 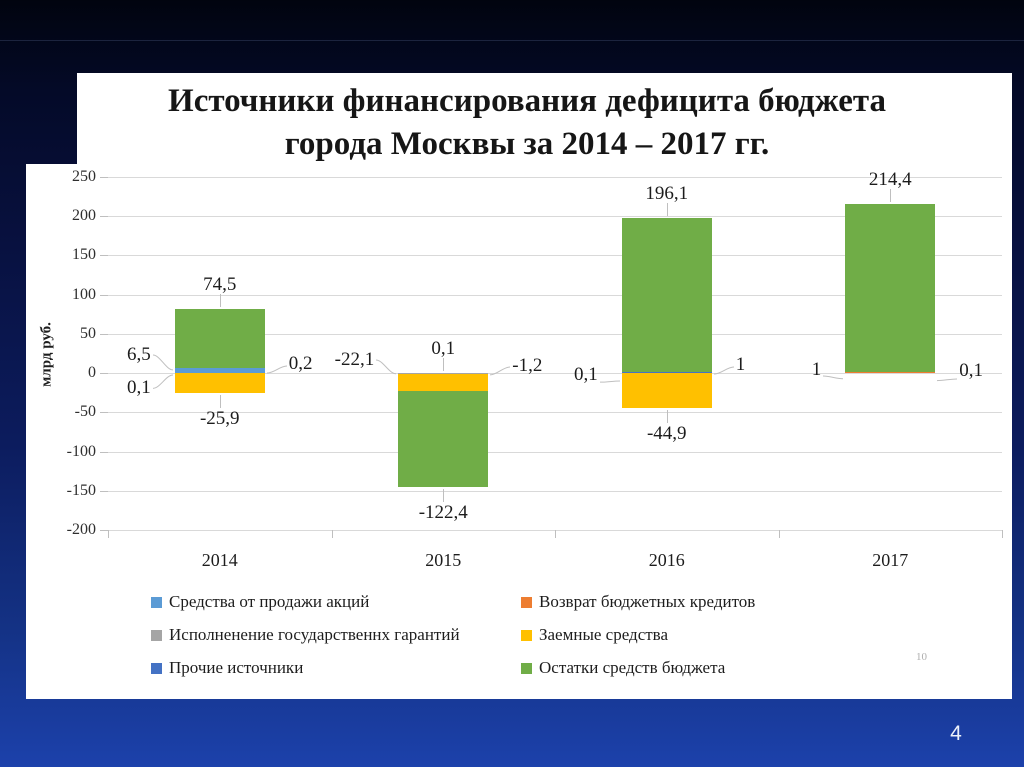 What do you see at coordinates (84, 294) in the screenshot?
I see `y-axis-label: 100` at bounding box center [84, 294].